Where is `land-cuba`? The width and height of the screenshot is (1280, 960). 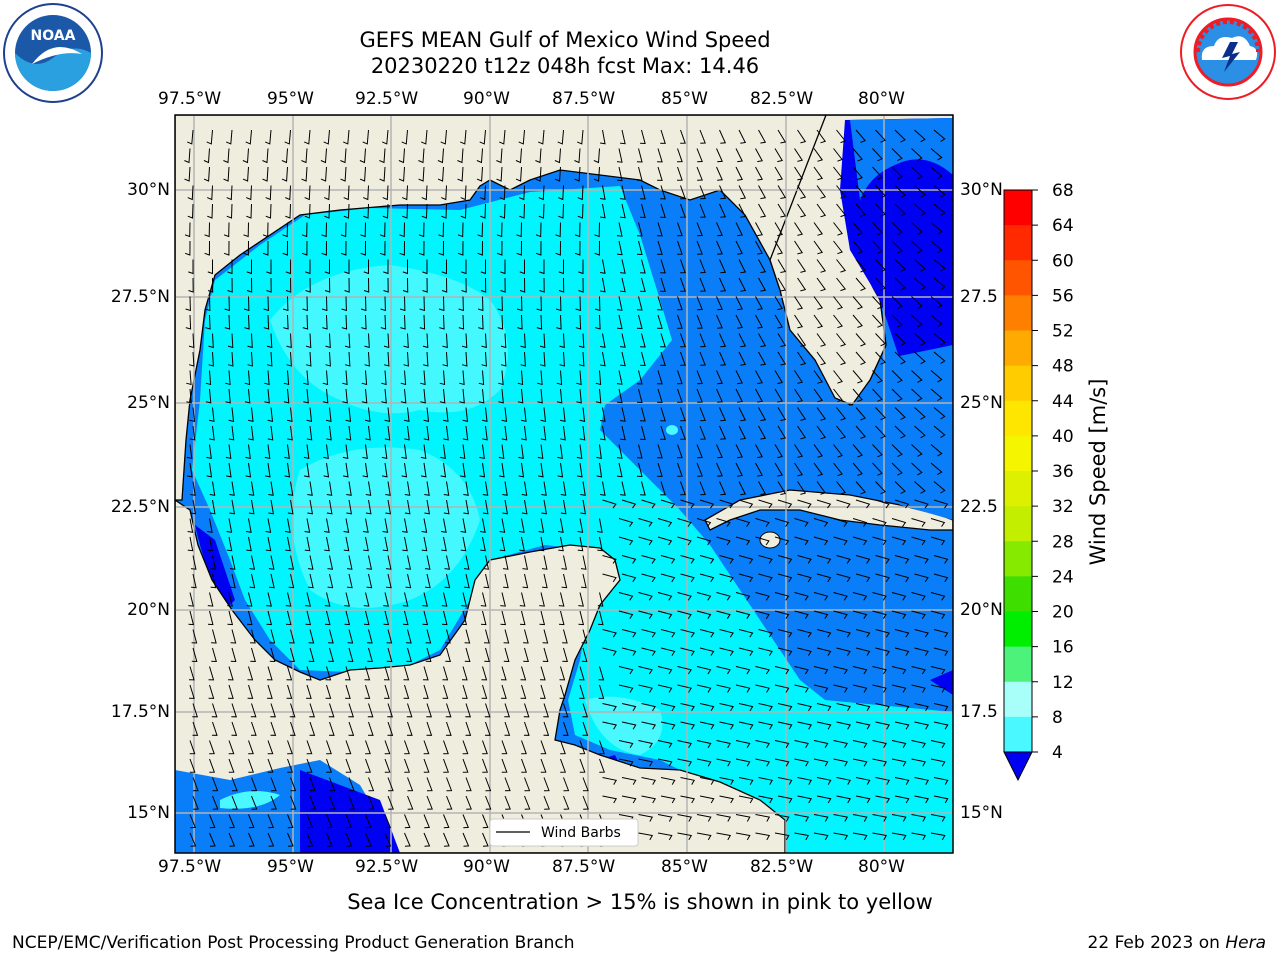
land-cuba is located at coordinates (828, 510).